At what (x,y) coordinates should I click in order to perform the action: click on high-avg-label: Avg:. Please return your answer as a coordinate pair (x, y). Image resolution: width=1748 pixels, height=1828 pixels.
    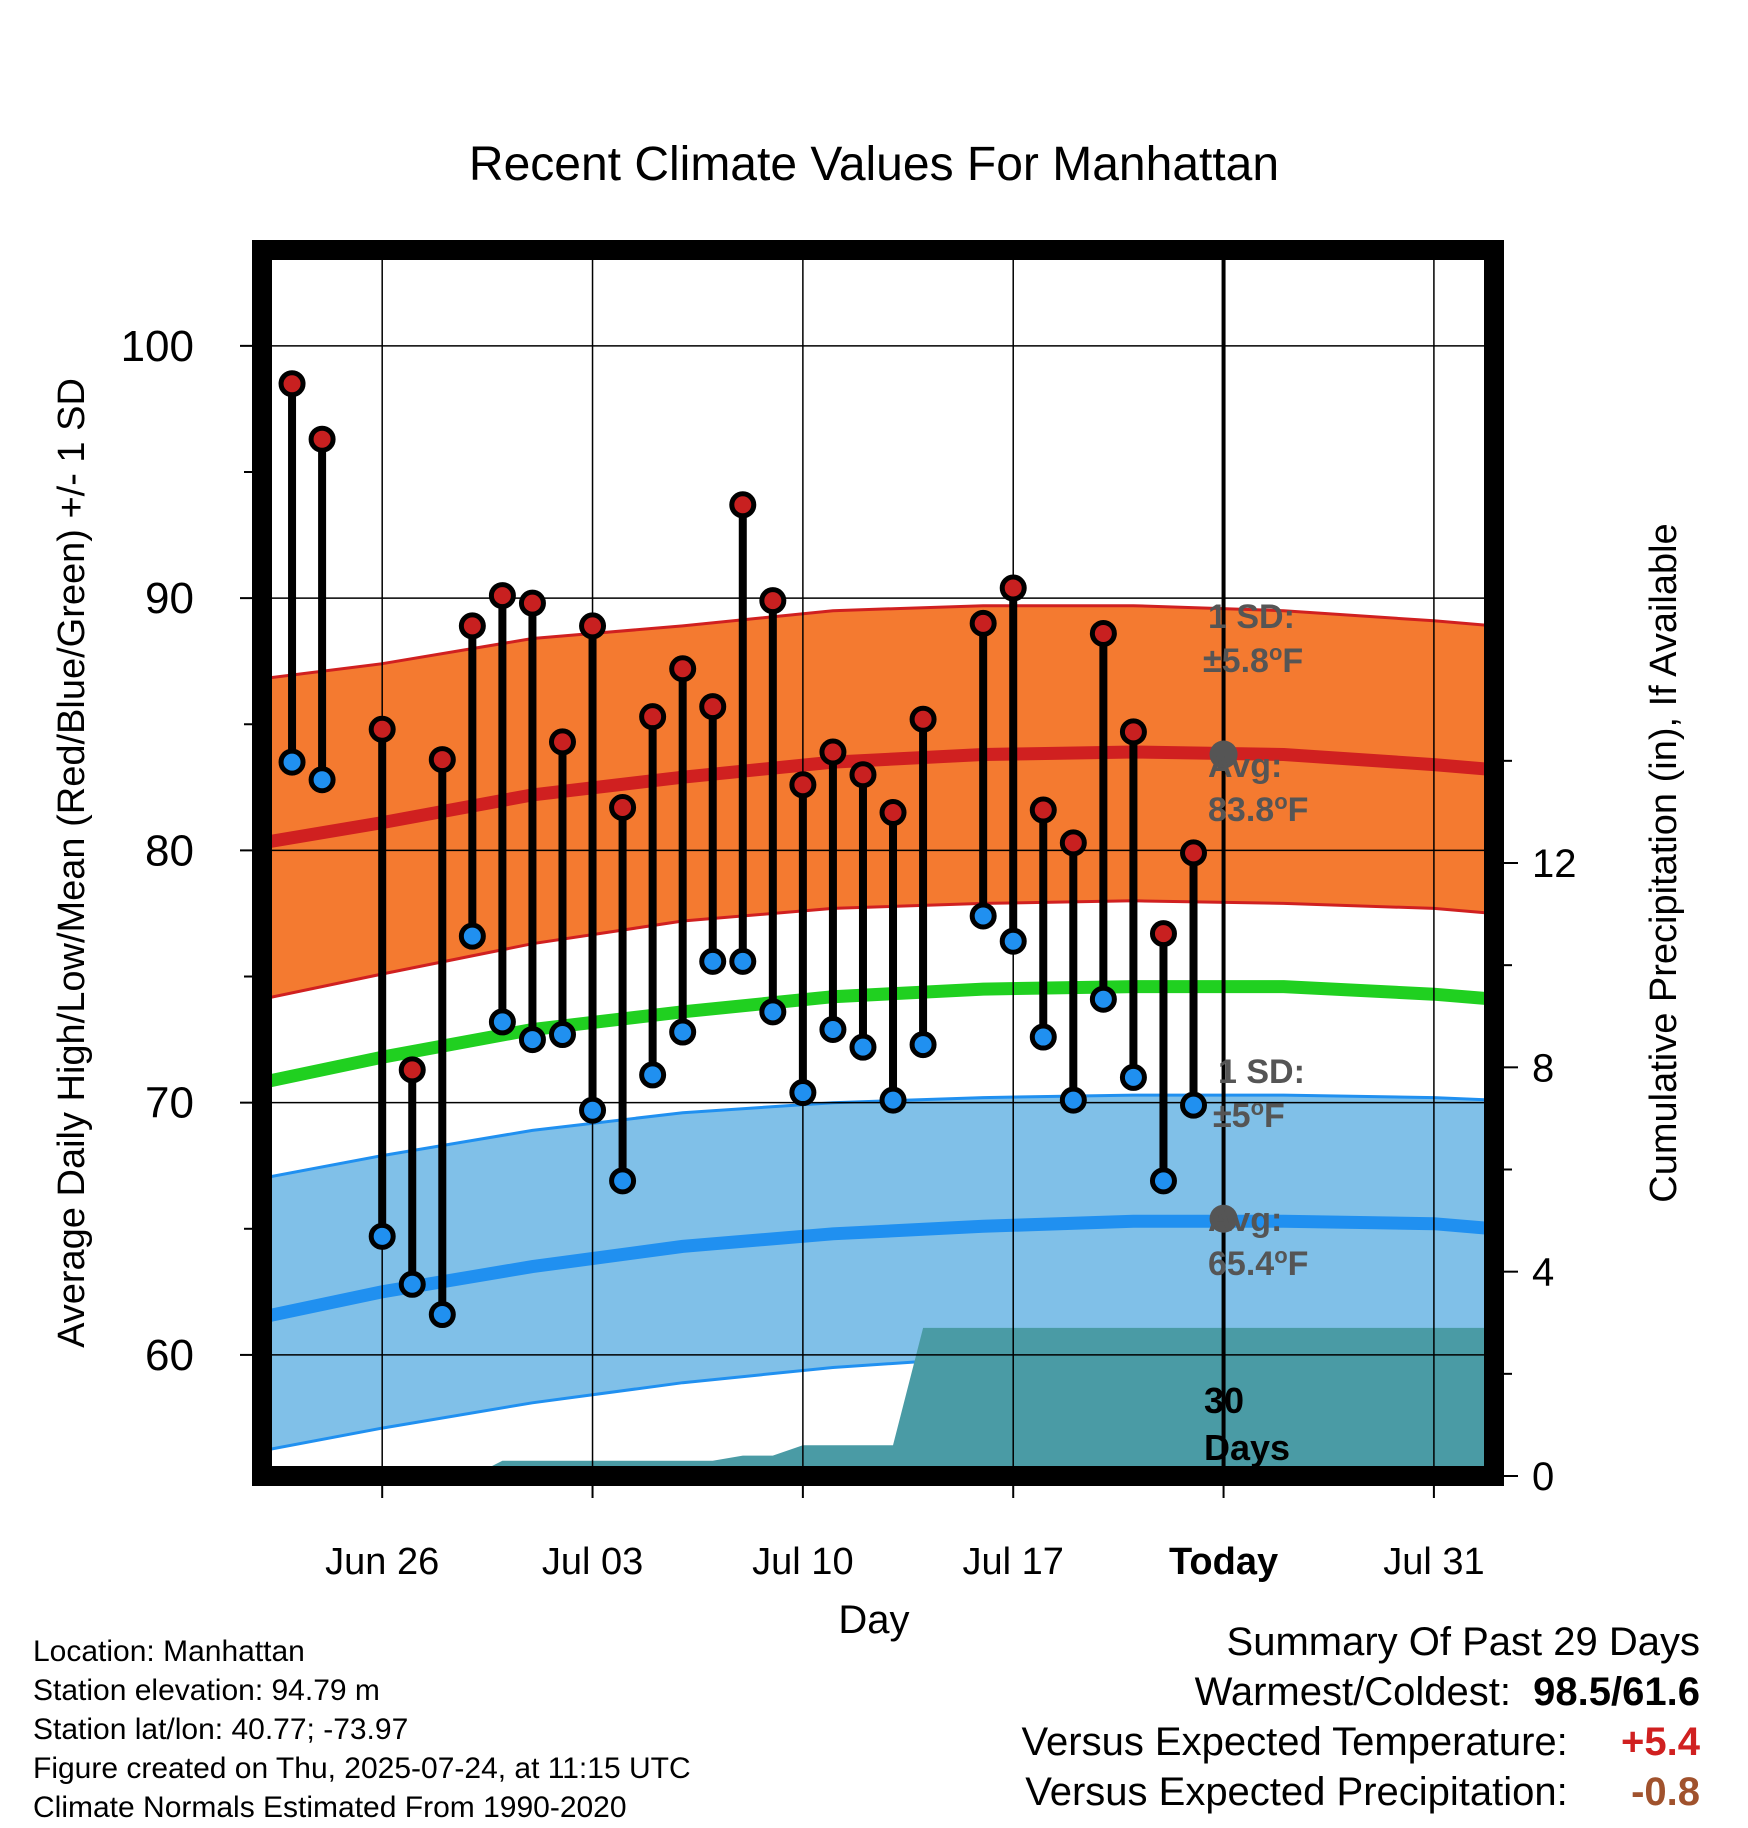
    Looking at the image, I should click on (1245, 766).